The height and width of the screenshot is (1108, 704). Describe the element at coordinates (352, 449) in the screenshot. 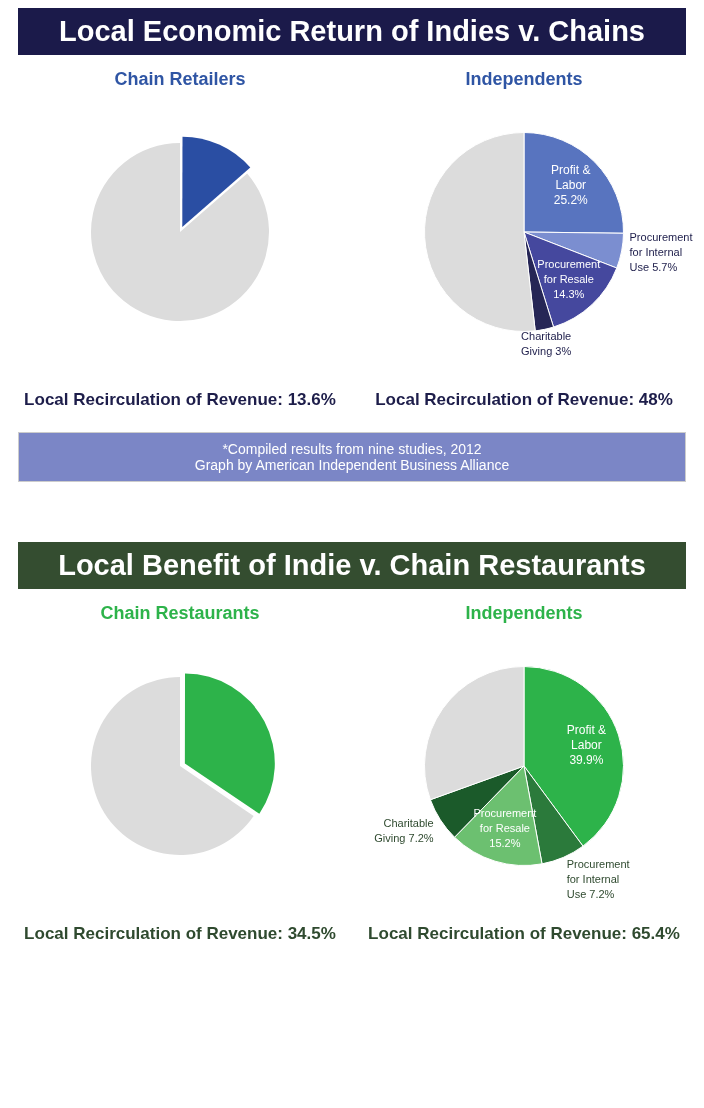

I see `text: *Compiled results from nine studies, 2012` at that location.